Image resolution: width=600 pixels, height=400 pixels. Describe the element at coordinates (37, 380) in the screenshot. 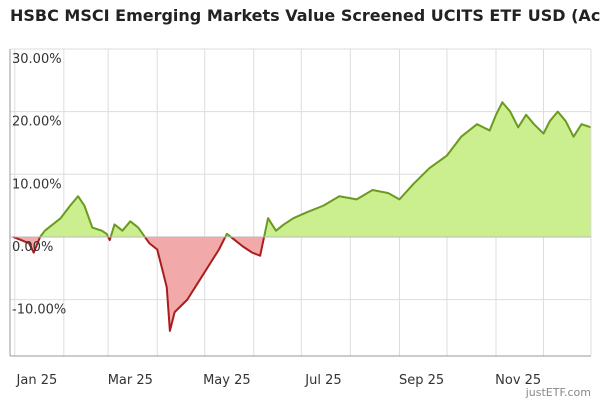

I see `x-tick-label: Jan 25` at that location.